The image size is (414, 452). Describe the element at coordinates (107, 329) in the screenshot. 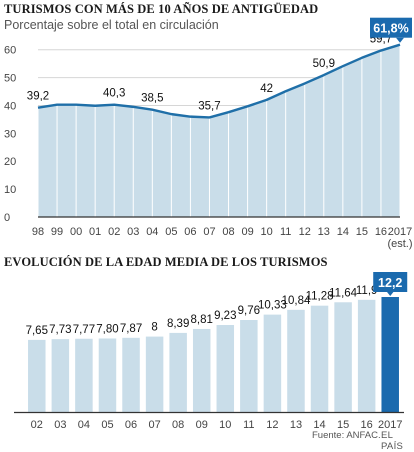

I see `bar-value-label: 7,80` at that location.